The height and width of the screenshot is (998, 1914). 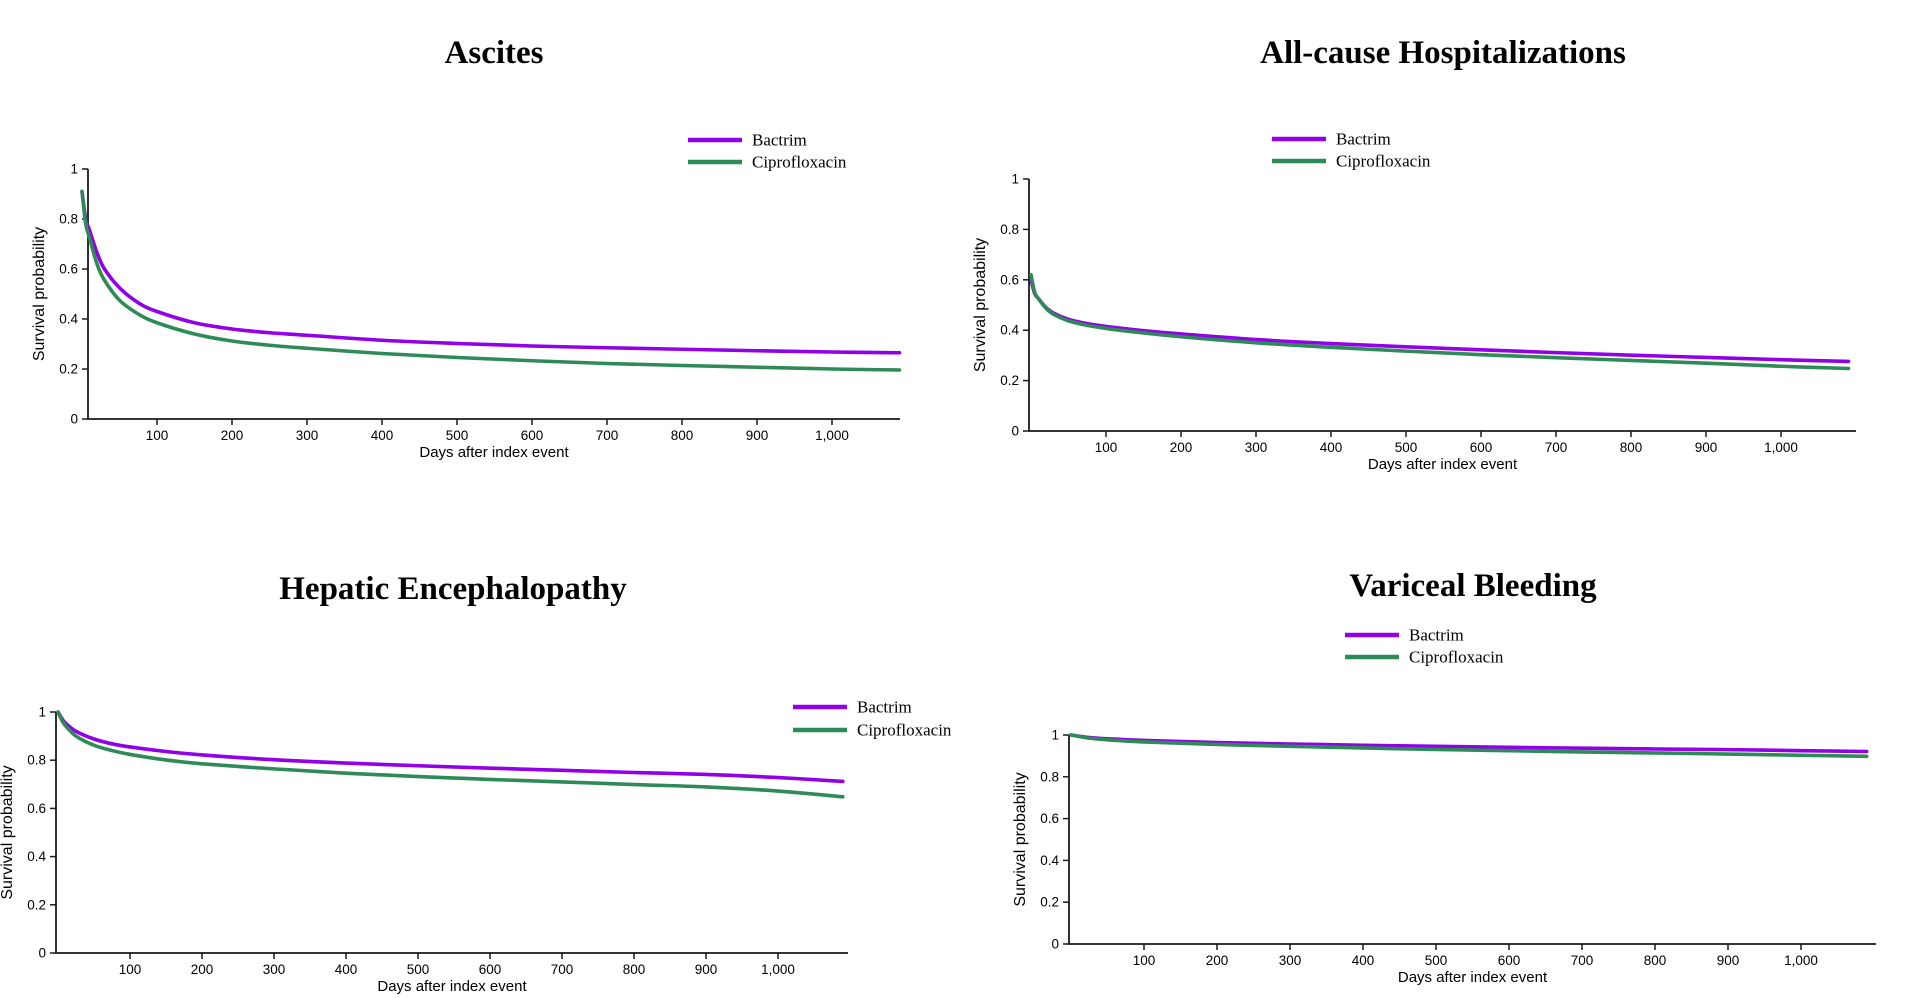 I want to click on chart-title: Hepatic Encephalopathy, so click(x=453, y=589).